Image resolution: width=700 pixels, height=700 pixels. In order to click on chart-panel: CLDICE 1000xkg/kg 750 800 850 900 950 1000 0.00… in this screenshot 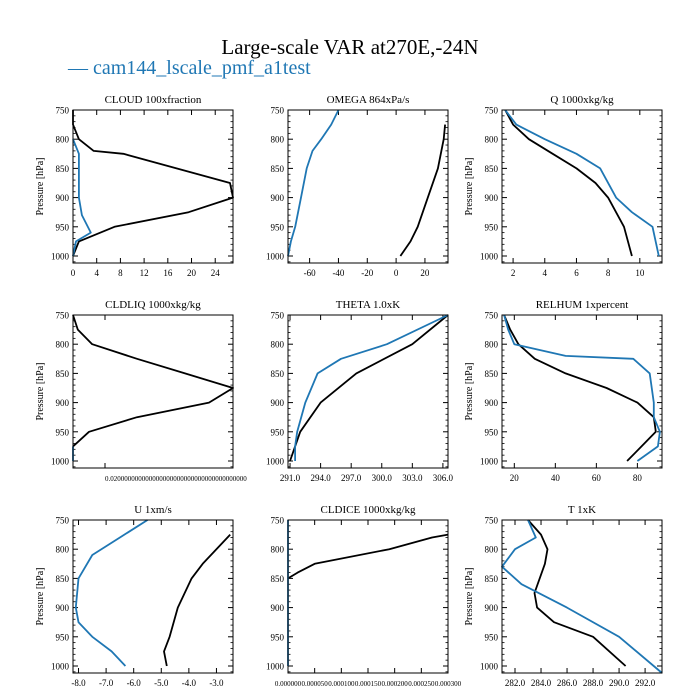, I will do `click(364, 596)`.